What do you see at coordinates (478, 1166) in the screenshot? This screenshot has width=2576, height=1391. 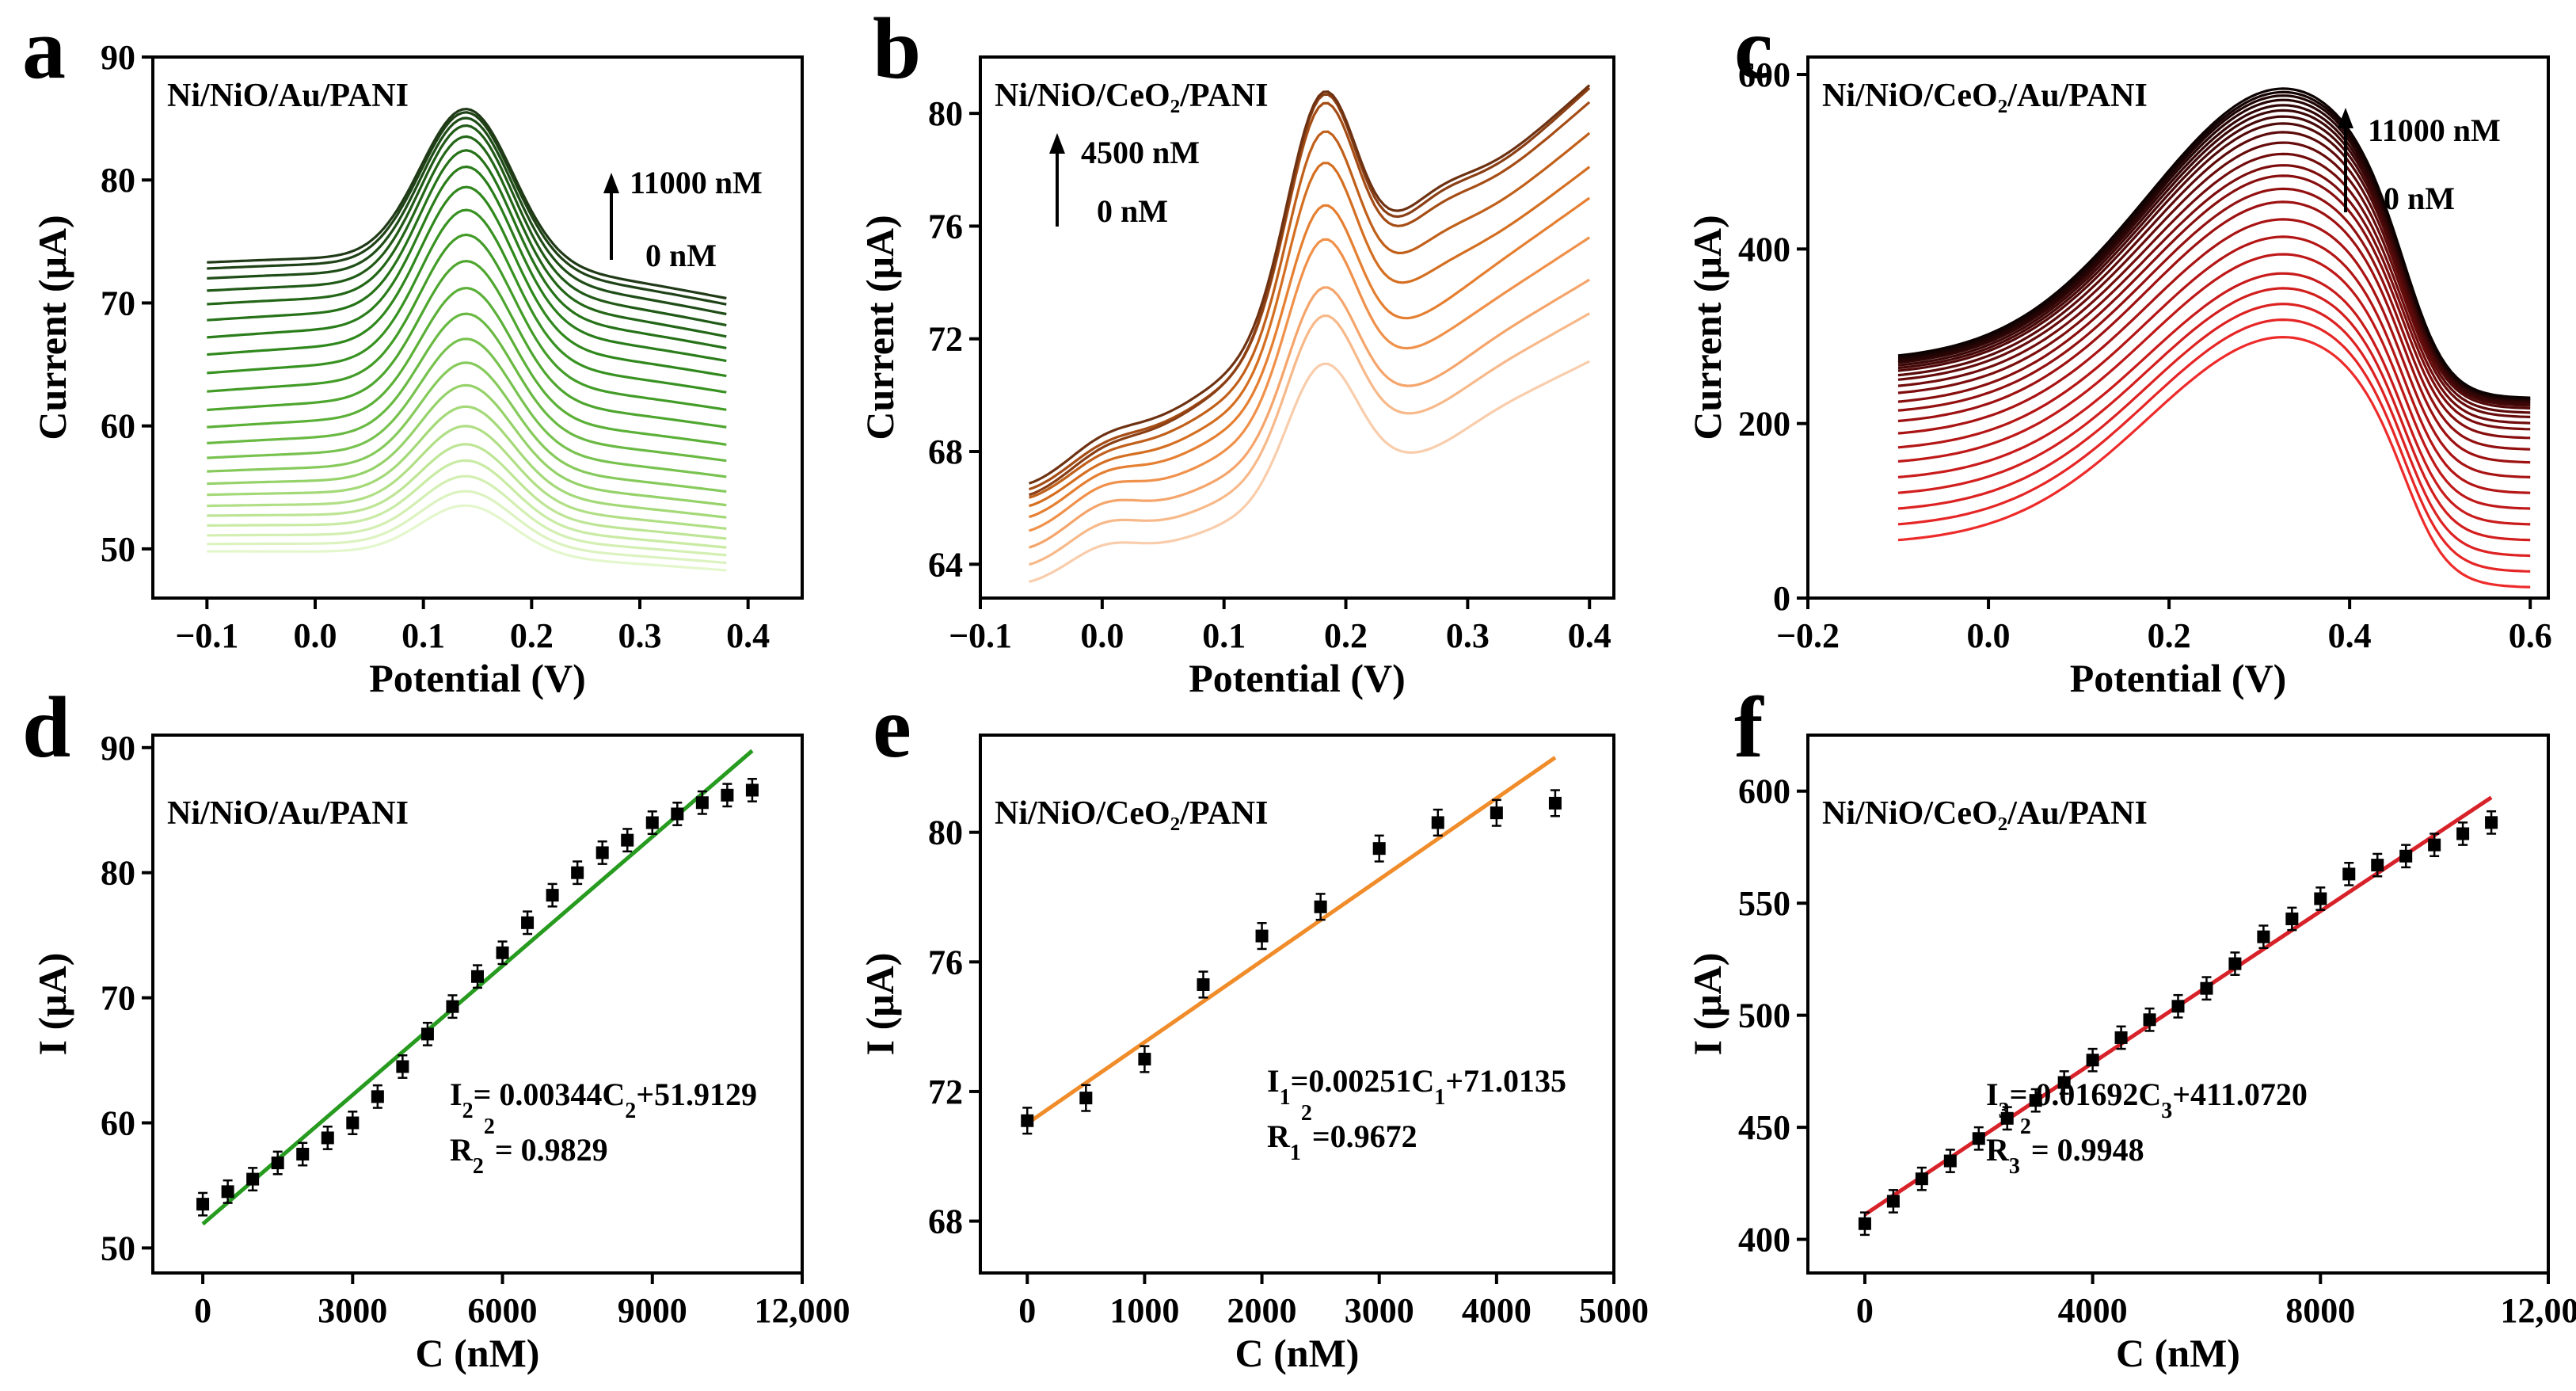 I see `r2-subscript: 2` at bounding box center [478, 1166].